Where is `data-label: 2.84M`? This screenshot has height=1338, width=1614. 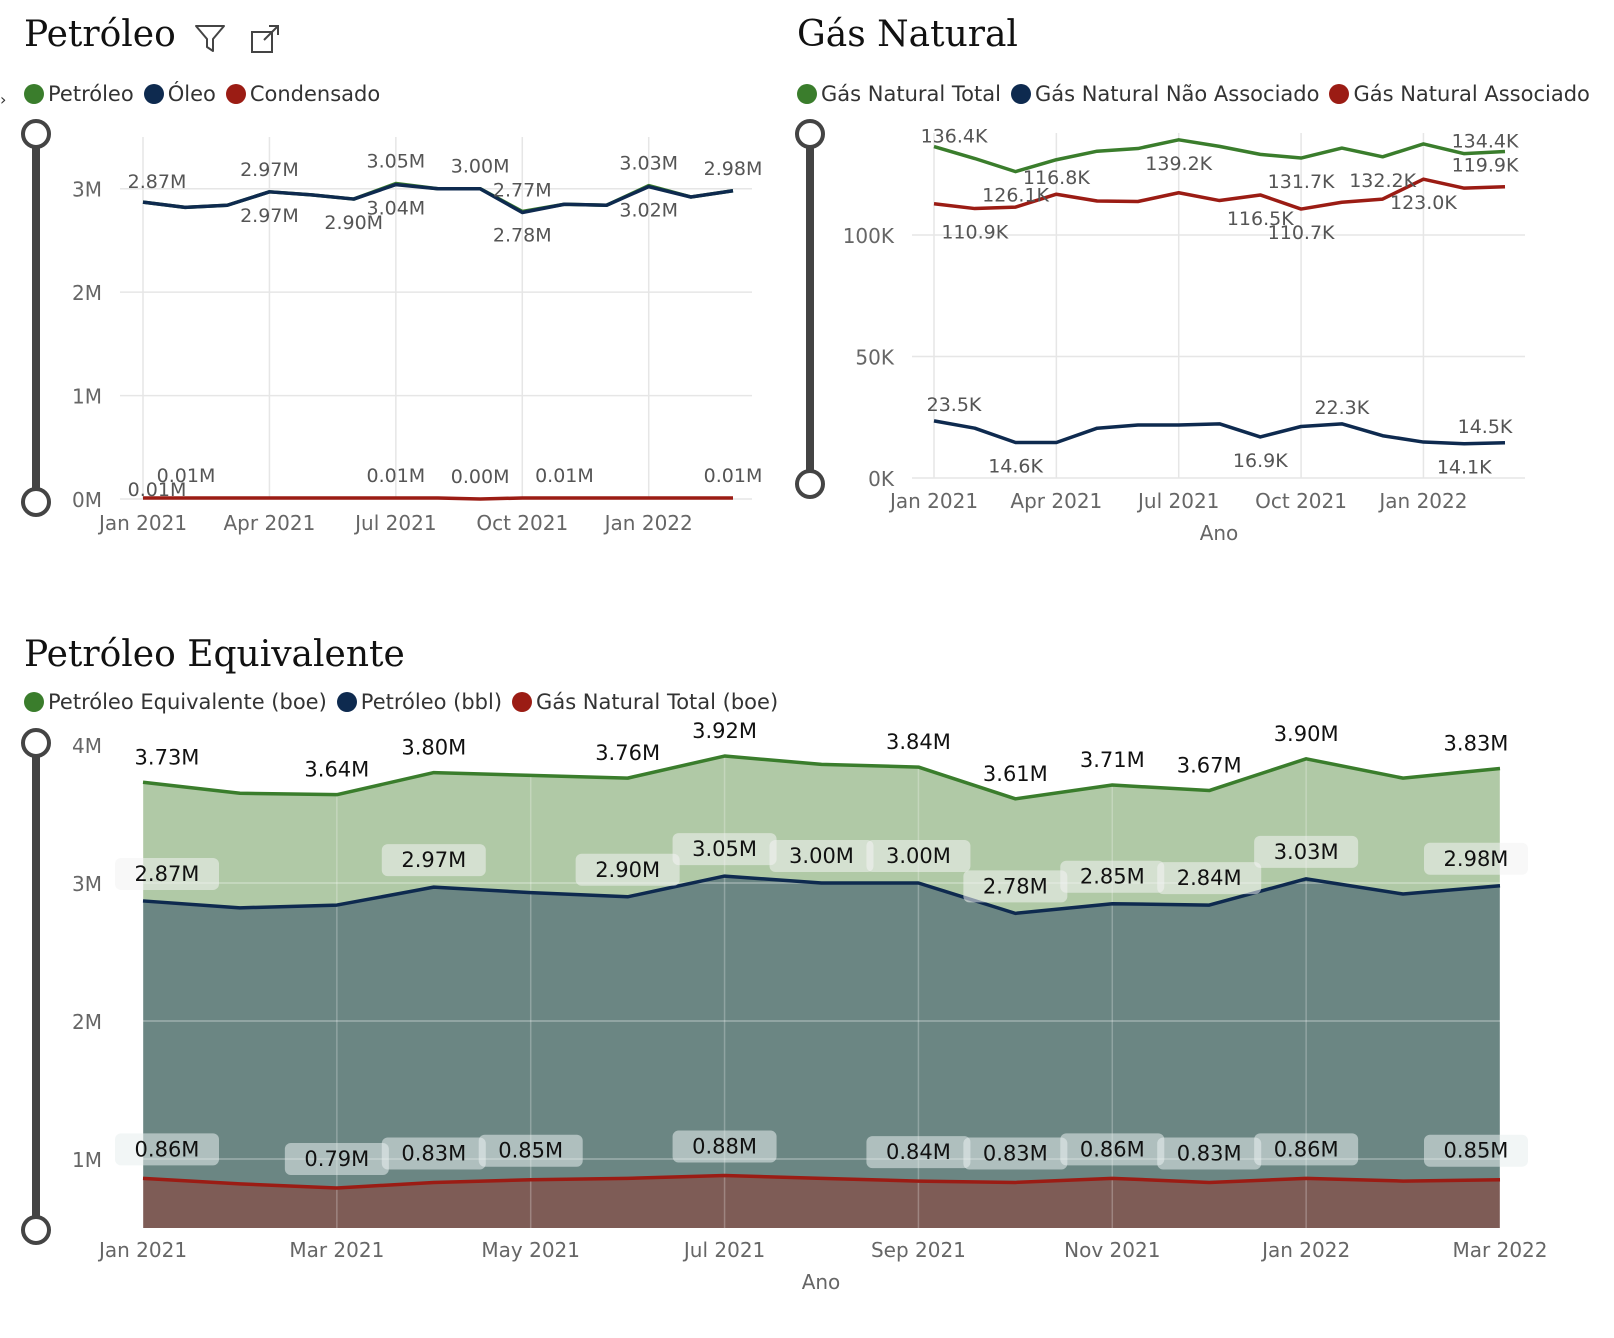 data-label: 2.84M is located at coordinates (1209, 878).